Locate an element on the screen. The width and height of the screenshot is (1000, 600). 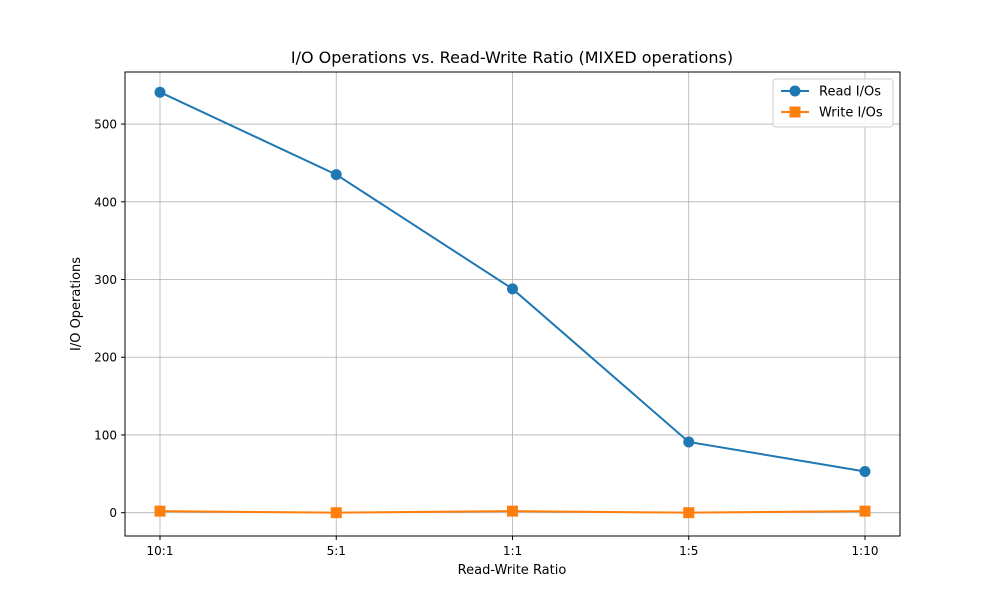
legend-item: Write I/Os is located at coordinates (832, 113).